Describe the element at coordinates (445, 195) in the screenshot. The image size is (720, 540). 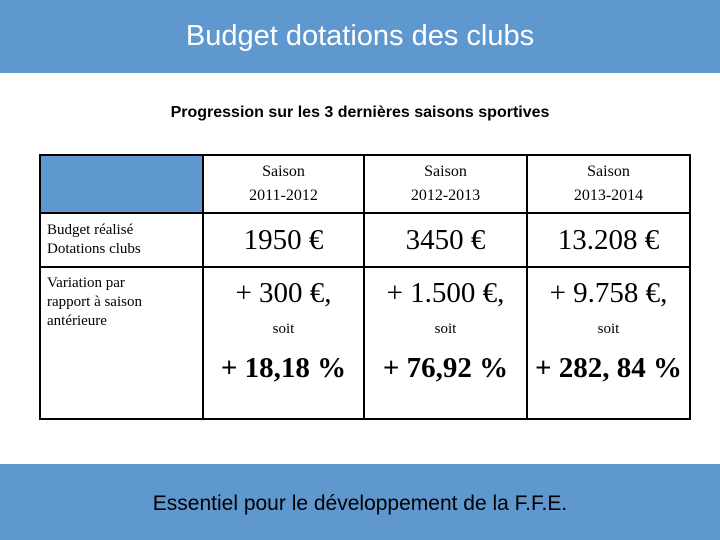
I see `column-header-line2: 2012-2013` at that location.